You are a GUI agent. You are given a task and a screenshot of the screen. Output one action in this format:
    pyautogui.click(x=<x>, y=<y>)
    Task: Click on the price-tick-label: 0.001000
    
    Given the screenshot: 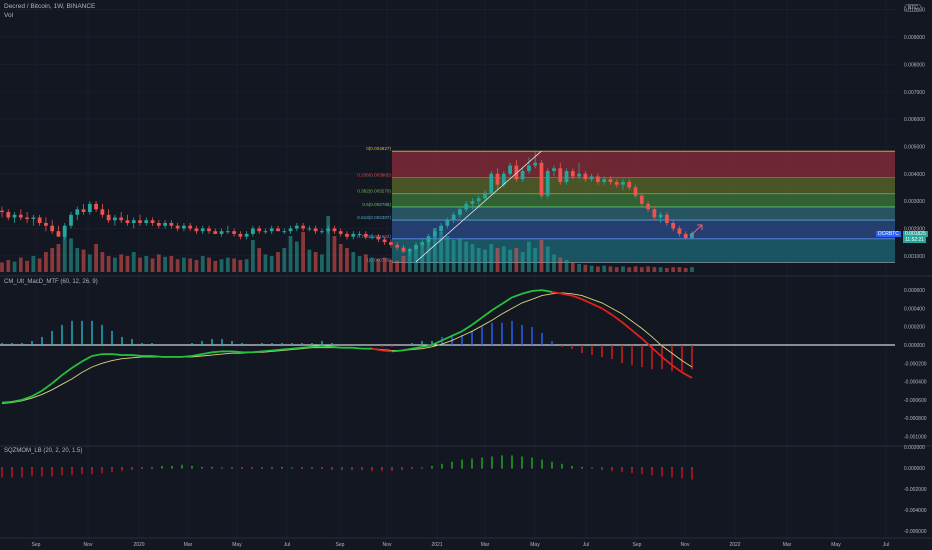 What is the action you would take?
    pyautogui.click(x=914, y=257)
    